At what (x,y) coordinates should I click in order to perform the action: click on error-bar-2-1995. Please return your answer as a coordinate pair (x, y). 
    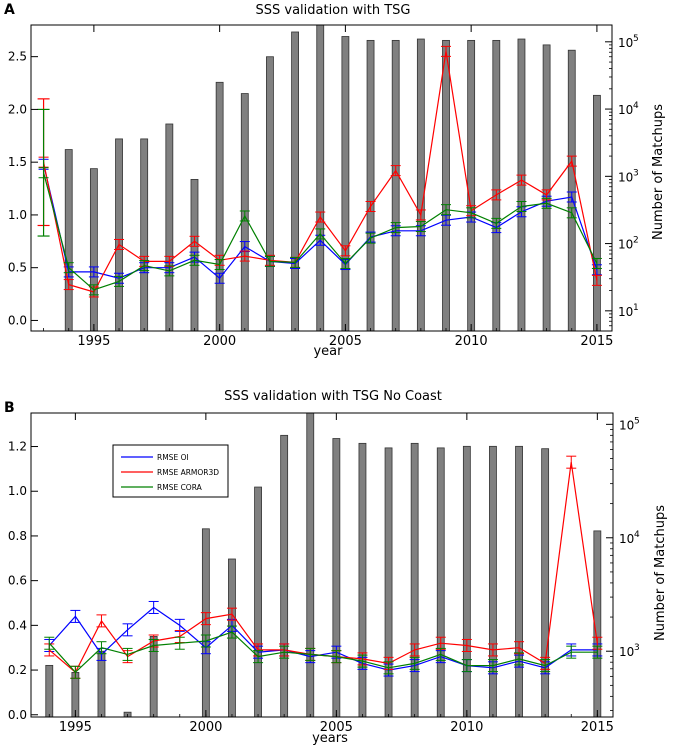
    Looking at the image, I should click on (75, 672).